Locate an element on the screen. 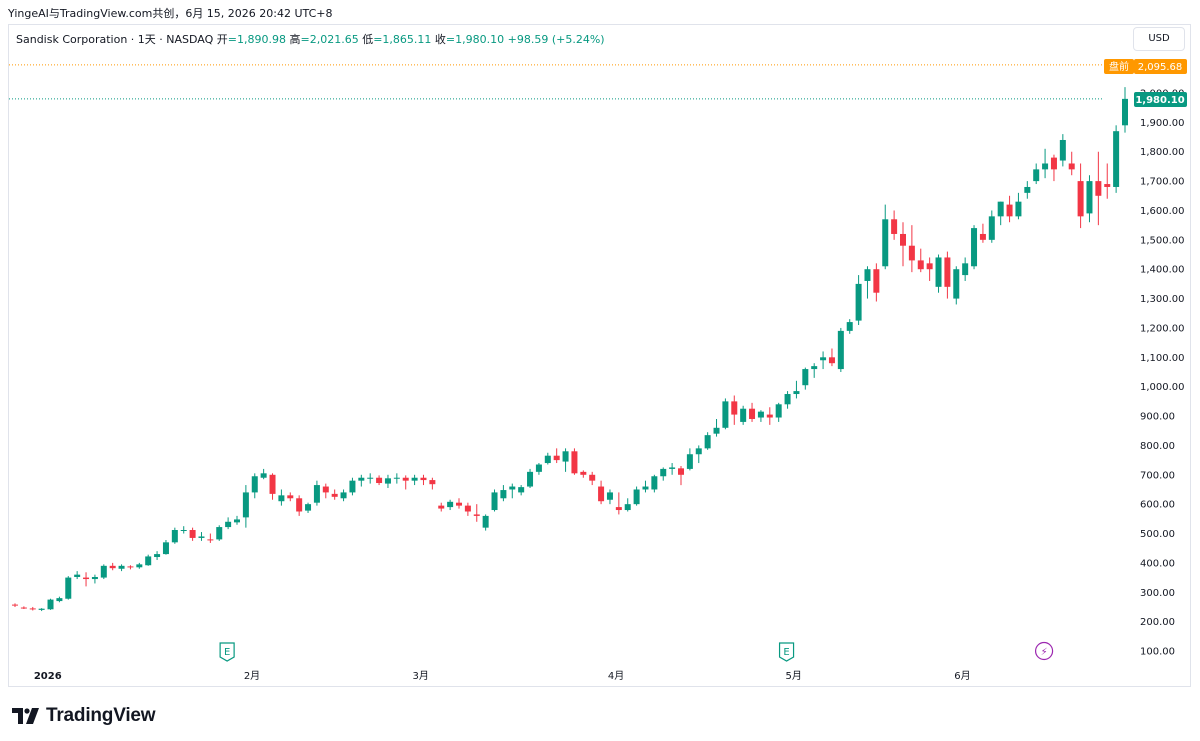  earnings-marker-icon: E is located at coordinates (786, 652).